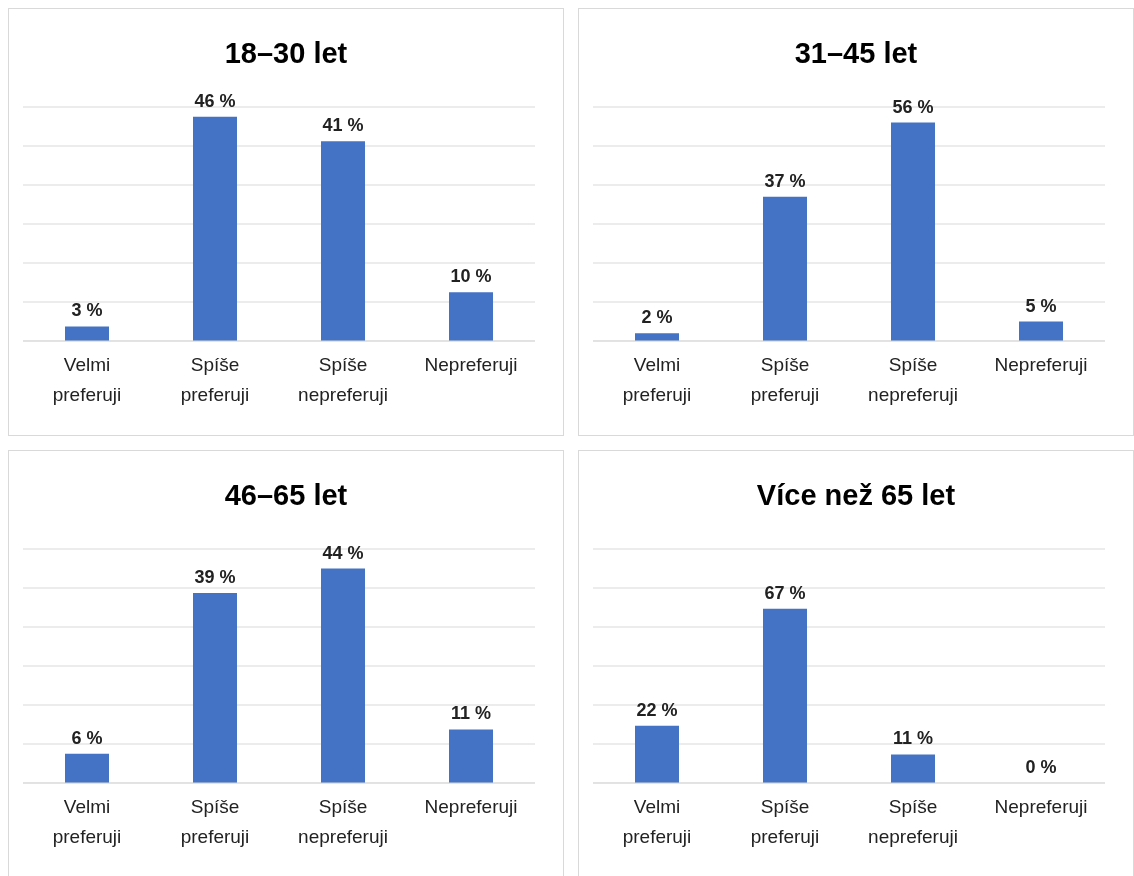 Image resolution: width=1134 pixels, height=876 pixels. What do you see at coordinates (343, 552) in the screenshot?
I see `data-label: 44 %` at bounding box center [343, 552].